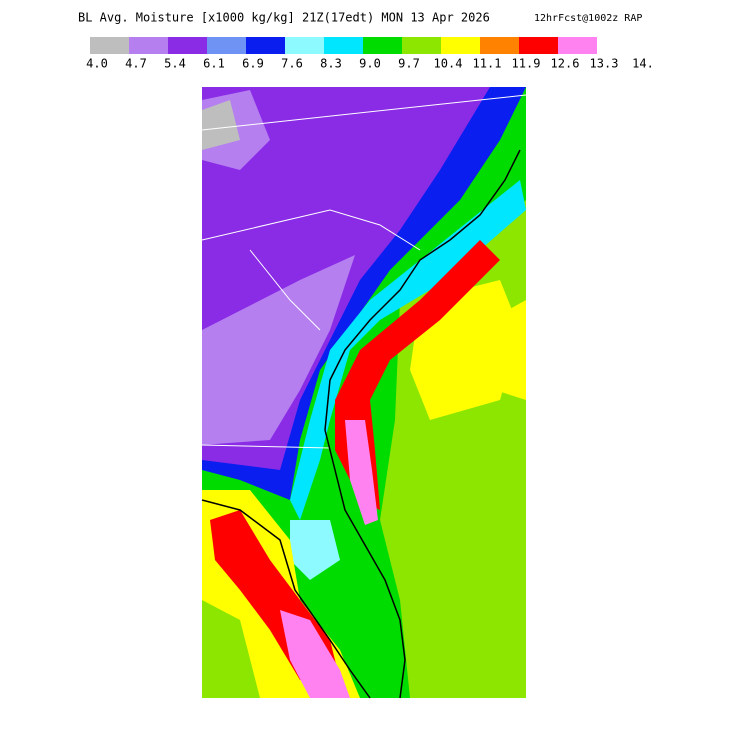 The image size is (729, 729). I want to click on colorbar-label: 10.4, so click(448, 64).